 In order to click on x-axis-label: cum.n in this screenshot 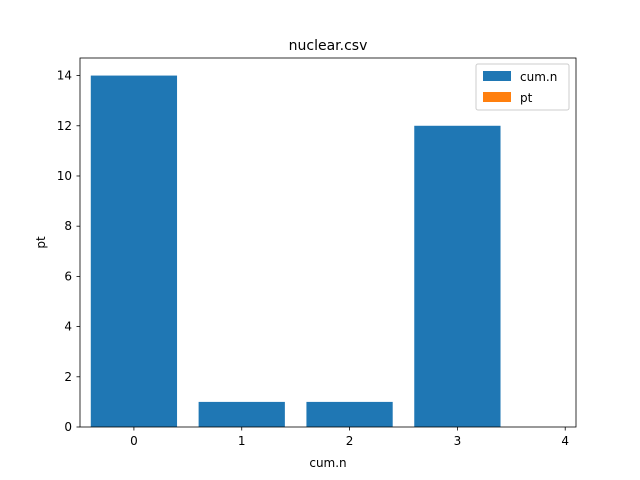, I will do `click(327, 463)`.